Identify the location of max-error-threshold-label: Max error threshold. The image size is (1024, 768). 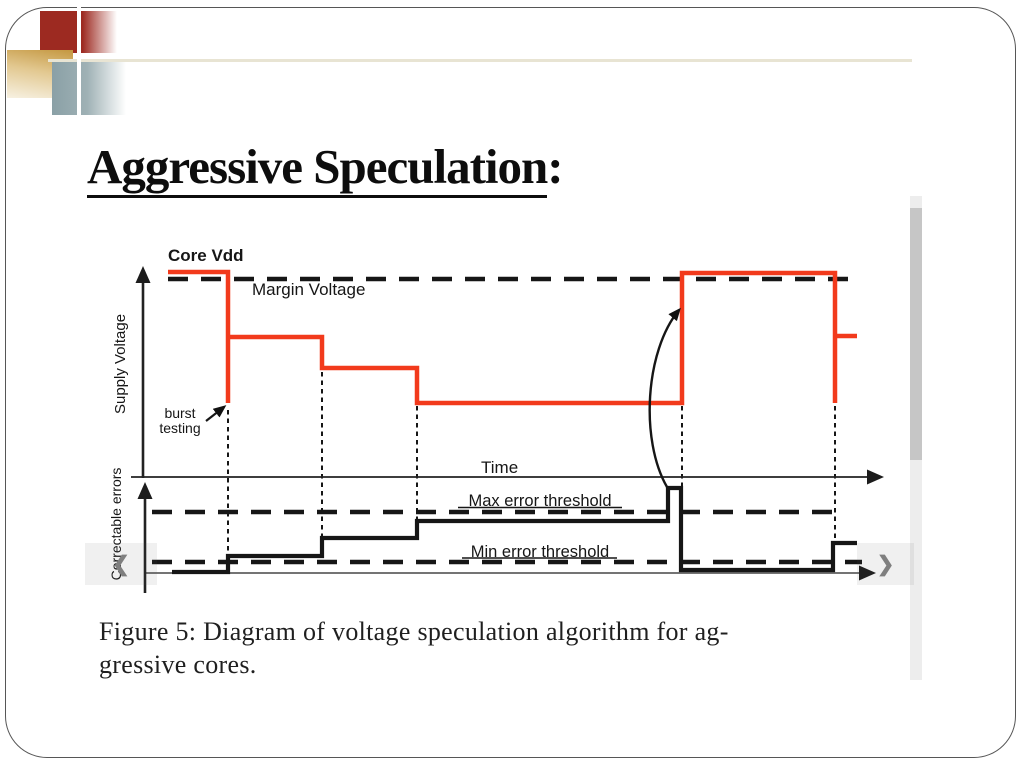
(539, 501).